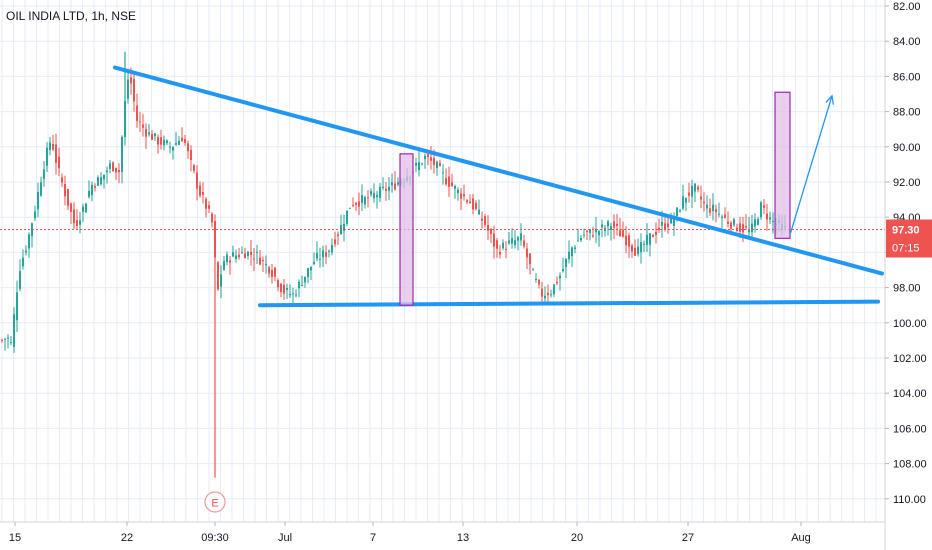  Describe the element at coordinates (910, 465) in the screenshot. I see `price-tick-label: 108.00` at that location.